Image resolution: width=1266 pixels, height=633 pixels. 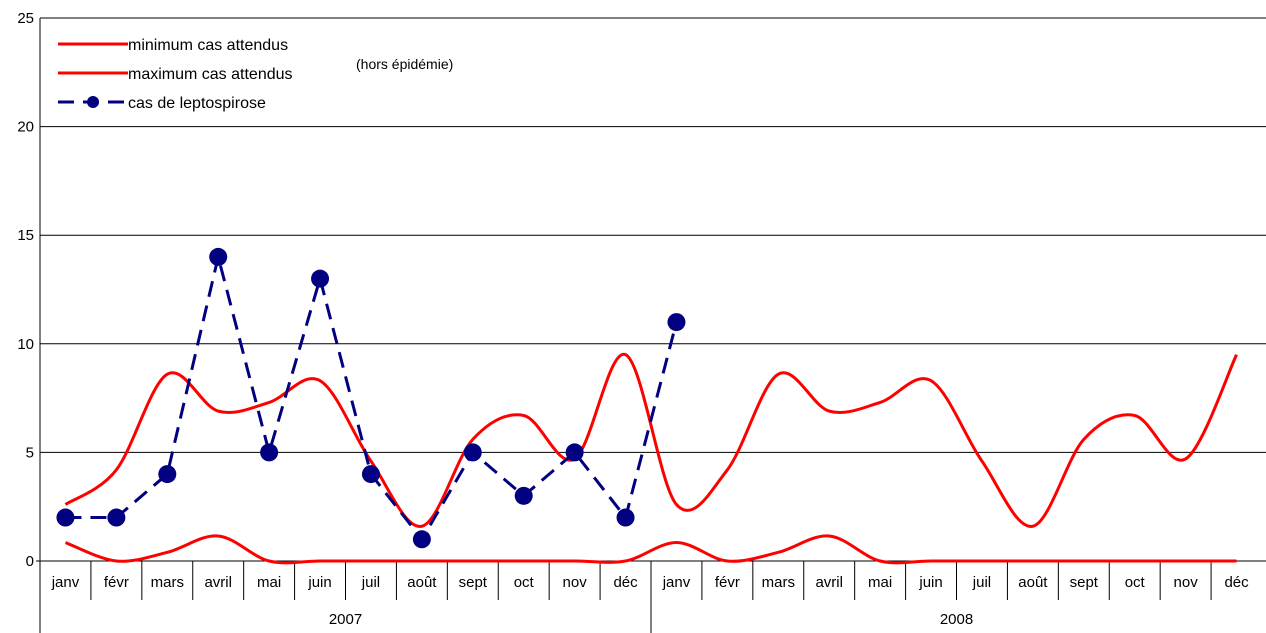 I want to click on y-tick-label: 10, so click(x=25, y=344).